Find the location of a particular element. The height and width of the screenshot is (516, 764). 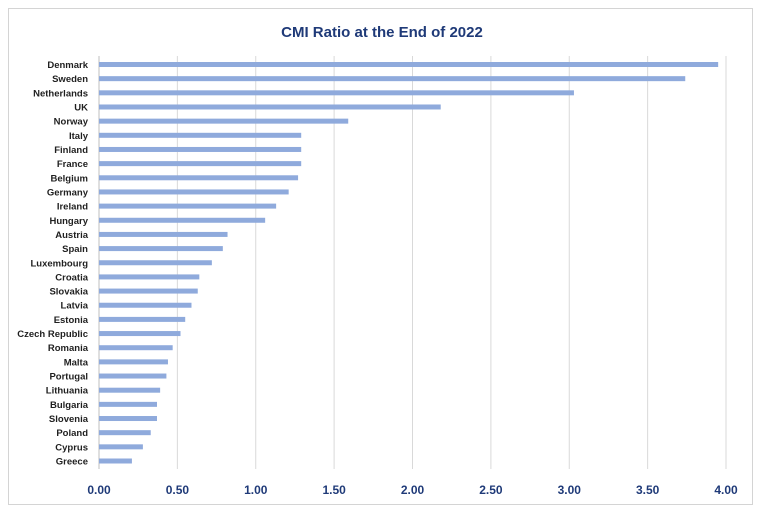

category-label: Ireland is located at coordinates (72, 207).